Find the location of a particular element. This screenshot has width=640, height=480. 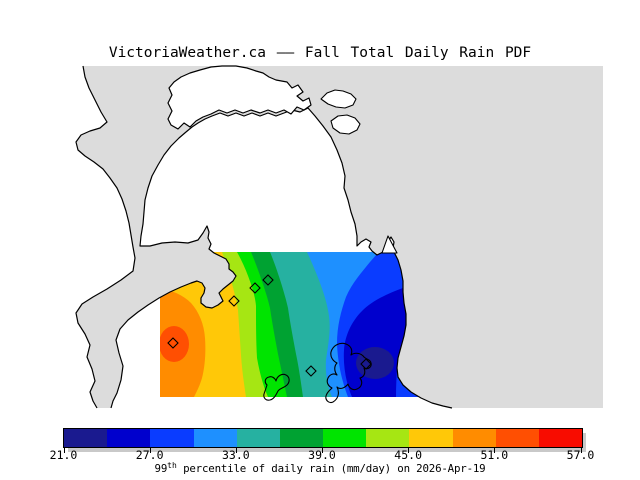

caption-percentile-number: 99 is located at coordinates (161, 468).